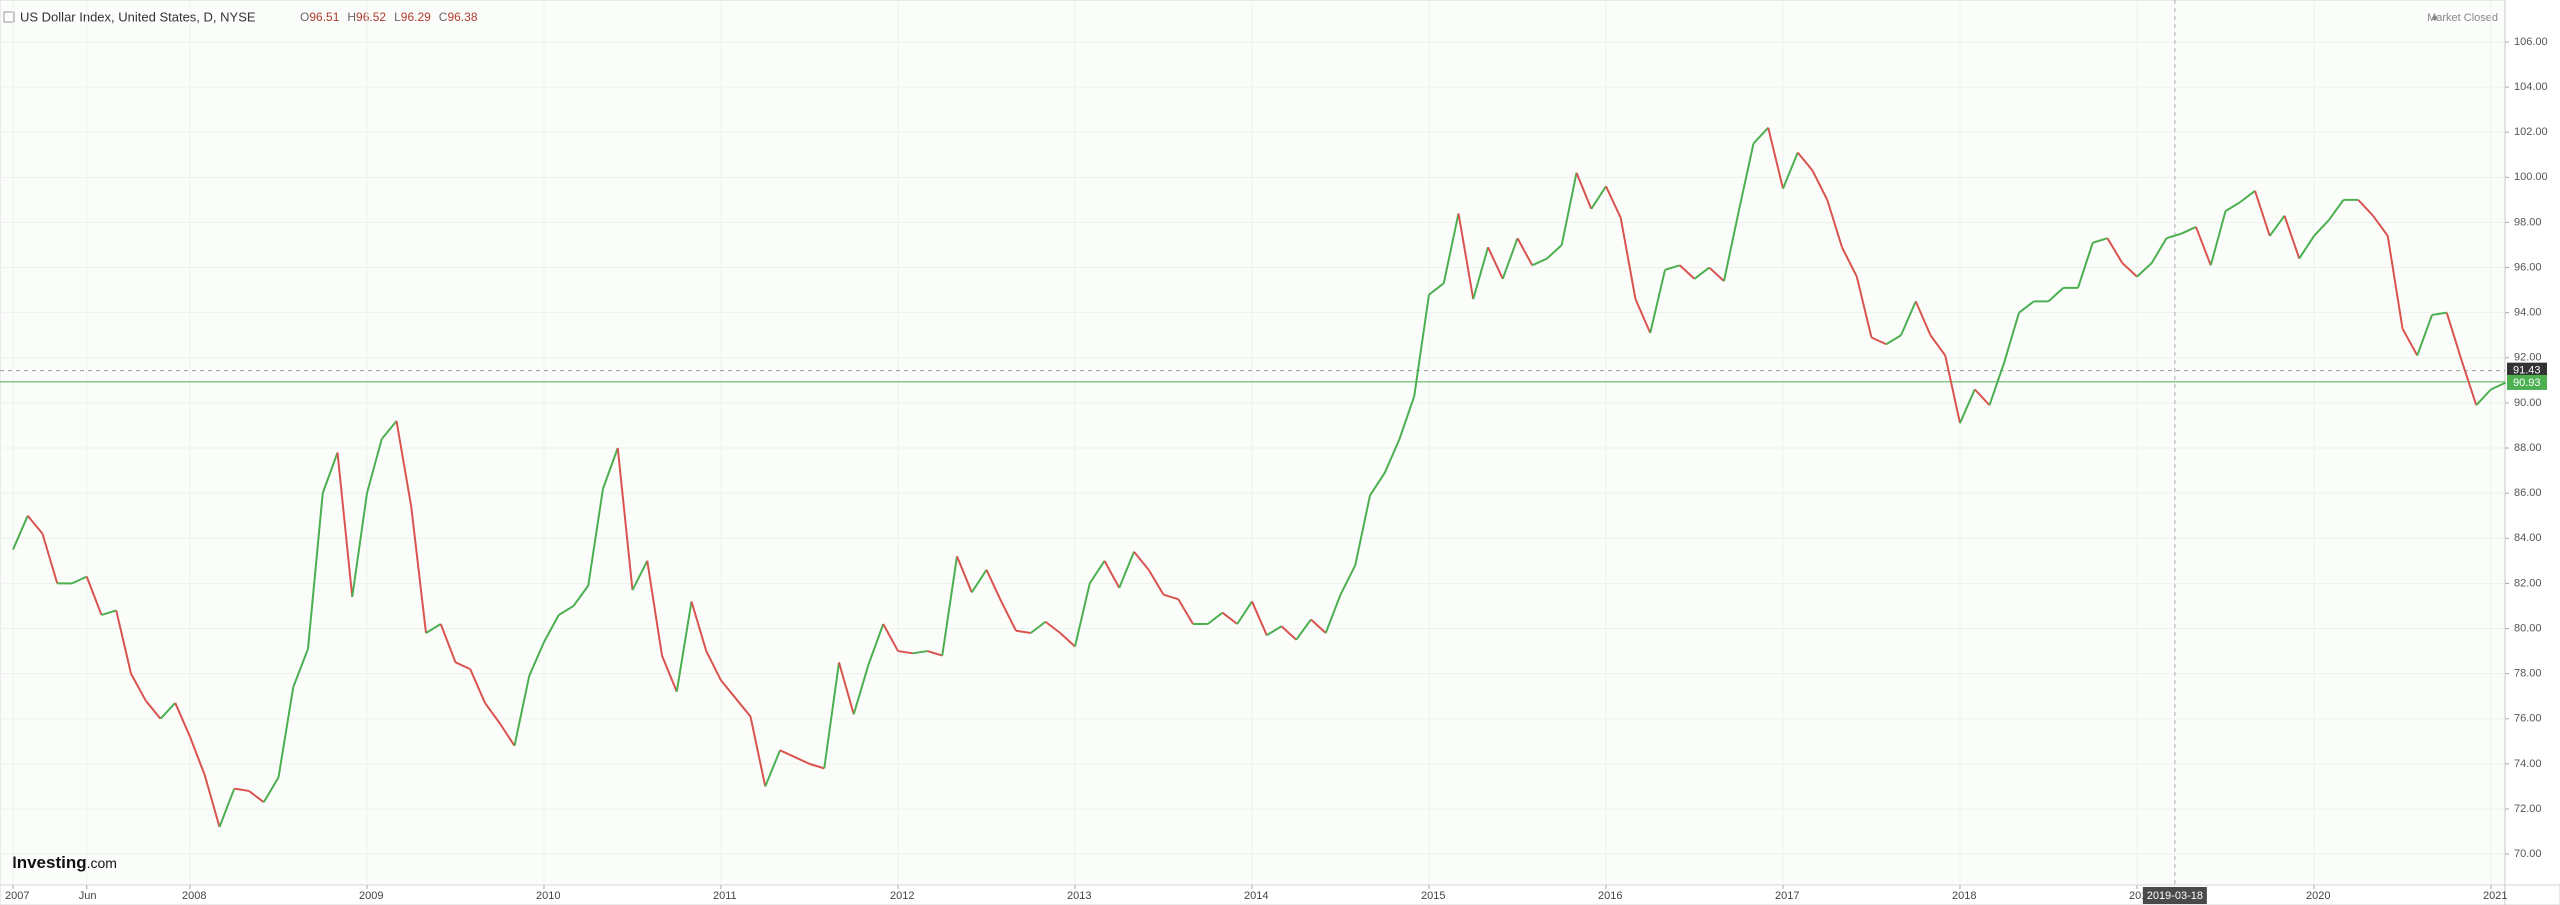 The width and height of the screenshot is (2560, 905). What do you see at coordinates (2528, 809) in the screenshot?
I see `y-tick-label: 72.00` at bounding box center [2528, 809].